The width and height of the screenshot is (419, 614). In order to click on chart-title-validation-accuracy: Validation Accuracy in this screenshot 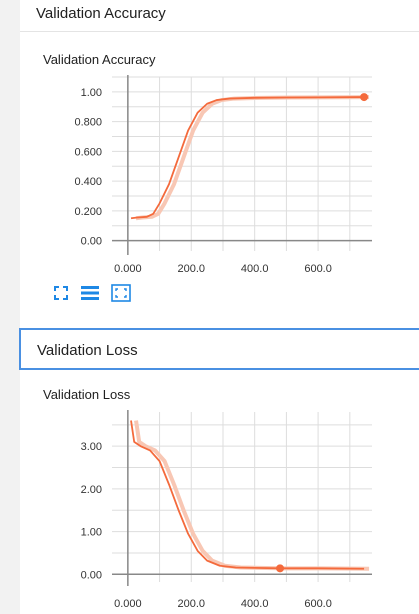, I will do `click(99, 59)`.